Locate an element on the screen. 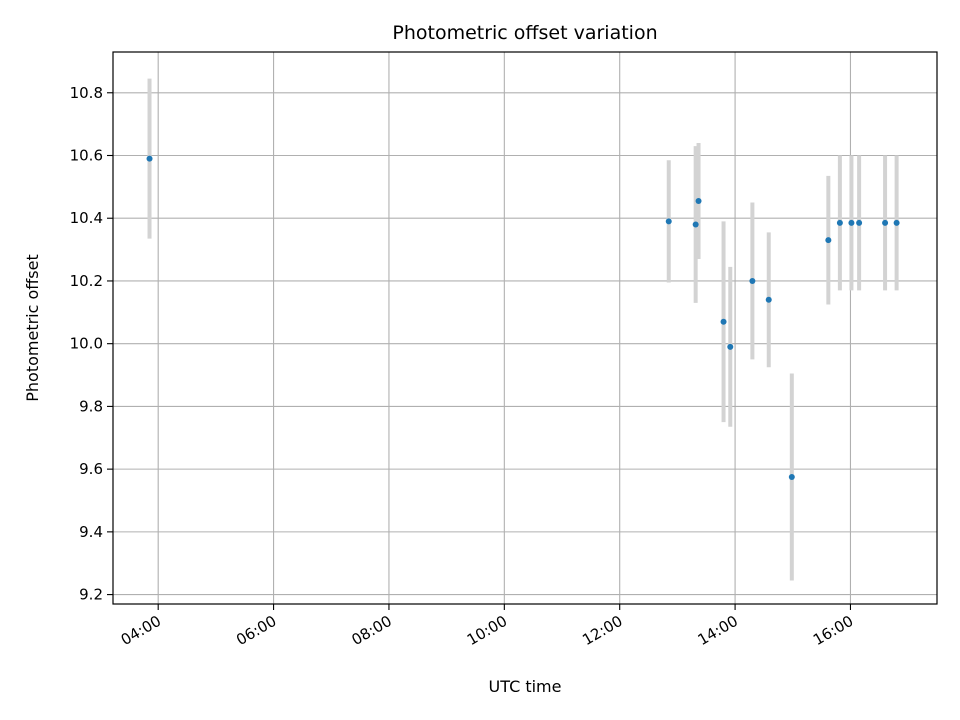 This screenshot has width=960, height=720. y-axis-label: Photometric offset is located at coordinates (32, 328).